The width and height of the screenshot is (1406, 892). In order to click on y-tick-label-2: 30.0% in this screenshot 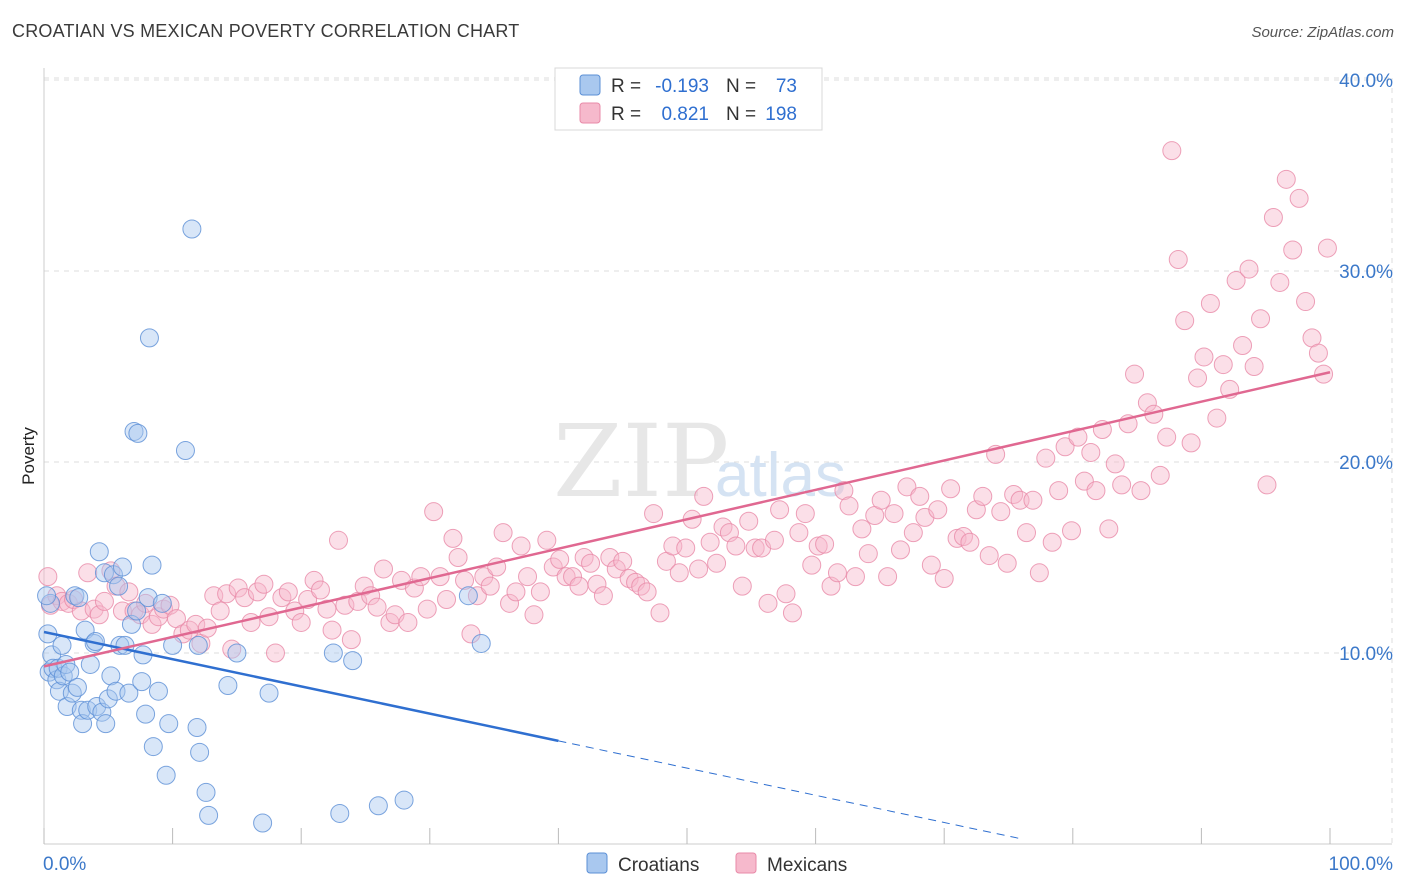, I will do `click(1366, 272)`.